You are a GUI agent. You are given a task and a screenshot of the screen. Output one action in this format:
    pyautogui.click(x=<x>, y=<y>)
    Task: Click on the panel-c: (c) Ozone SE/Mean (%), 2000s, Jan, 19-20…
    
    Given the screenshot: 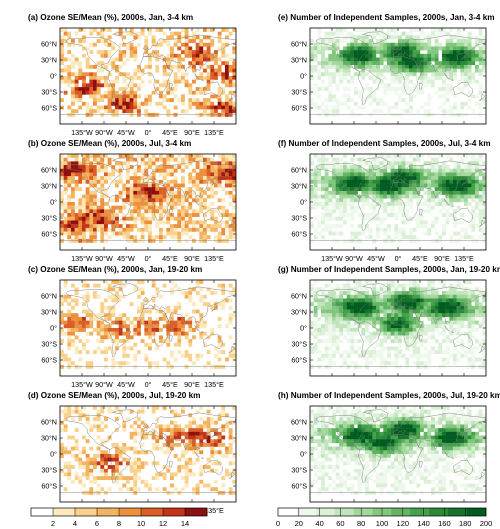 What is the action you would take?
    pyautogui.click(x=132, y=327)
    